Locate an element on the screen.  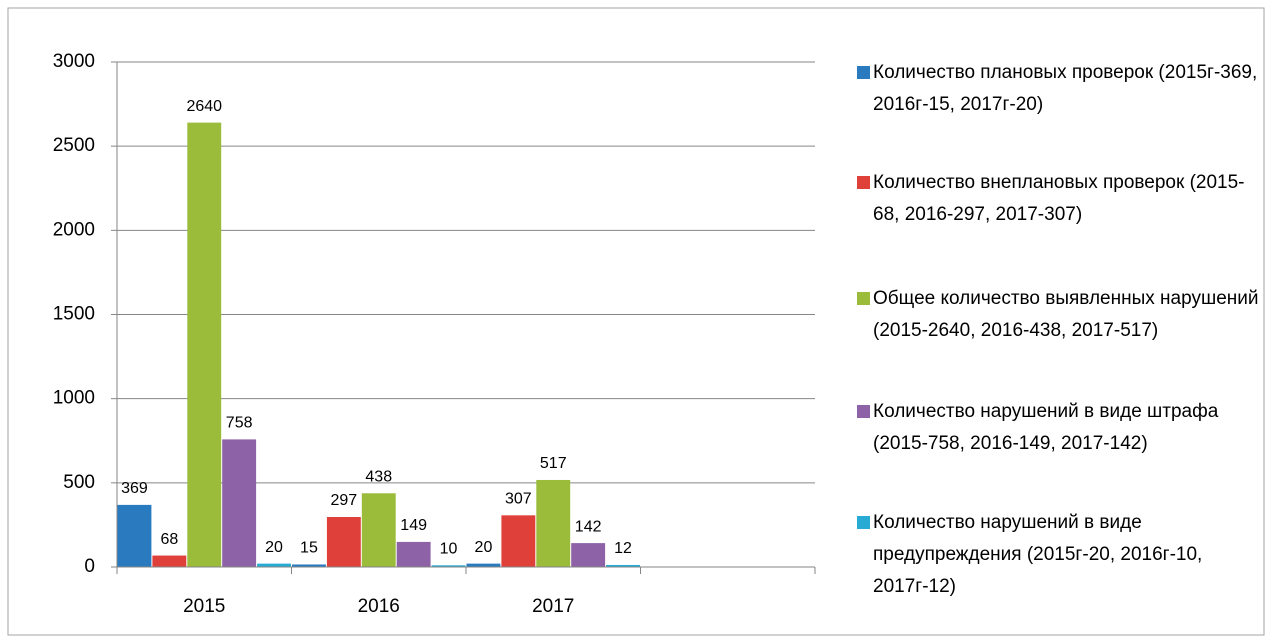
data-label: 12 is located at coordinates (623, 548).